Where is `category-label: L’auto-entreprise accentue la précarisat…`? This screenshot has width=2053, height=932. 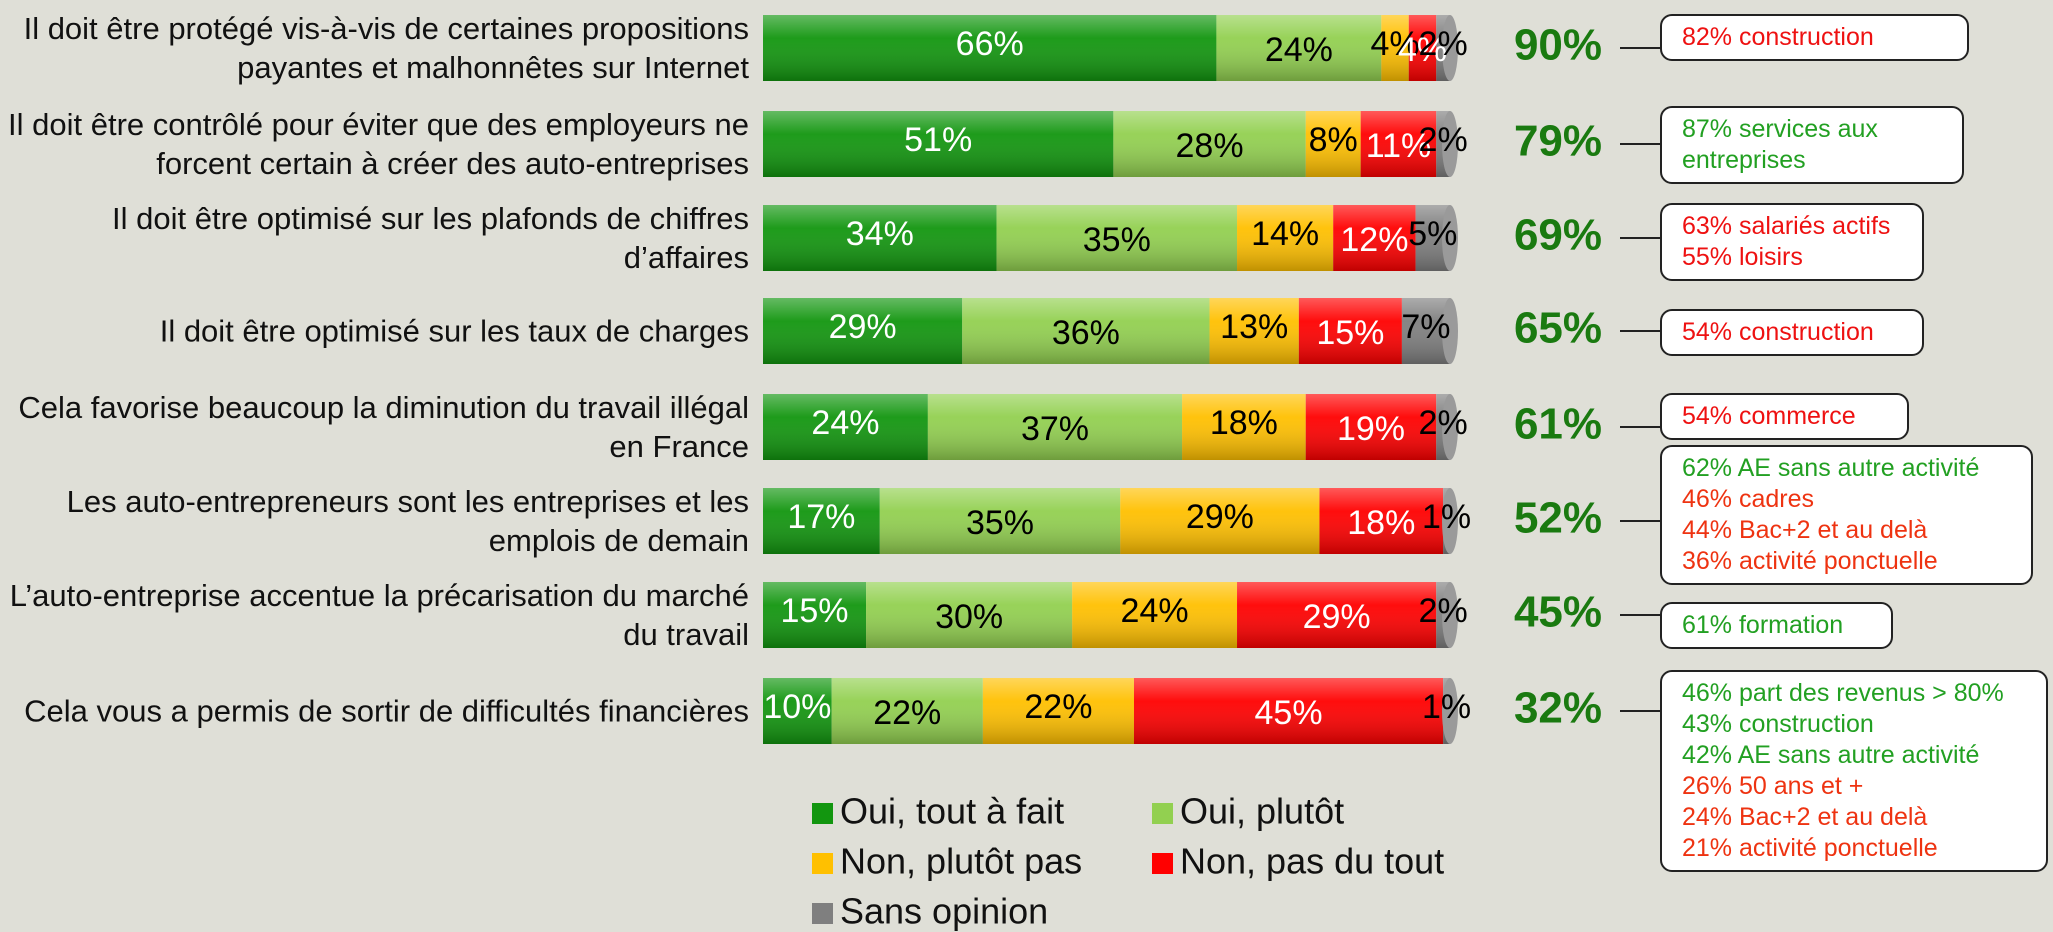
category-label: L’auto-entreprise accentue la précarisat… is located at coordinates (379, 615).